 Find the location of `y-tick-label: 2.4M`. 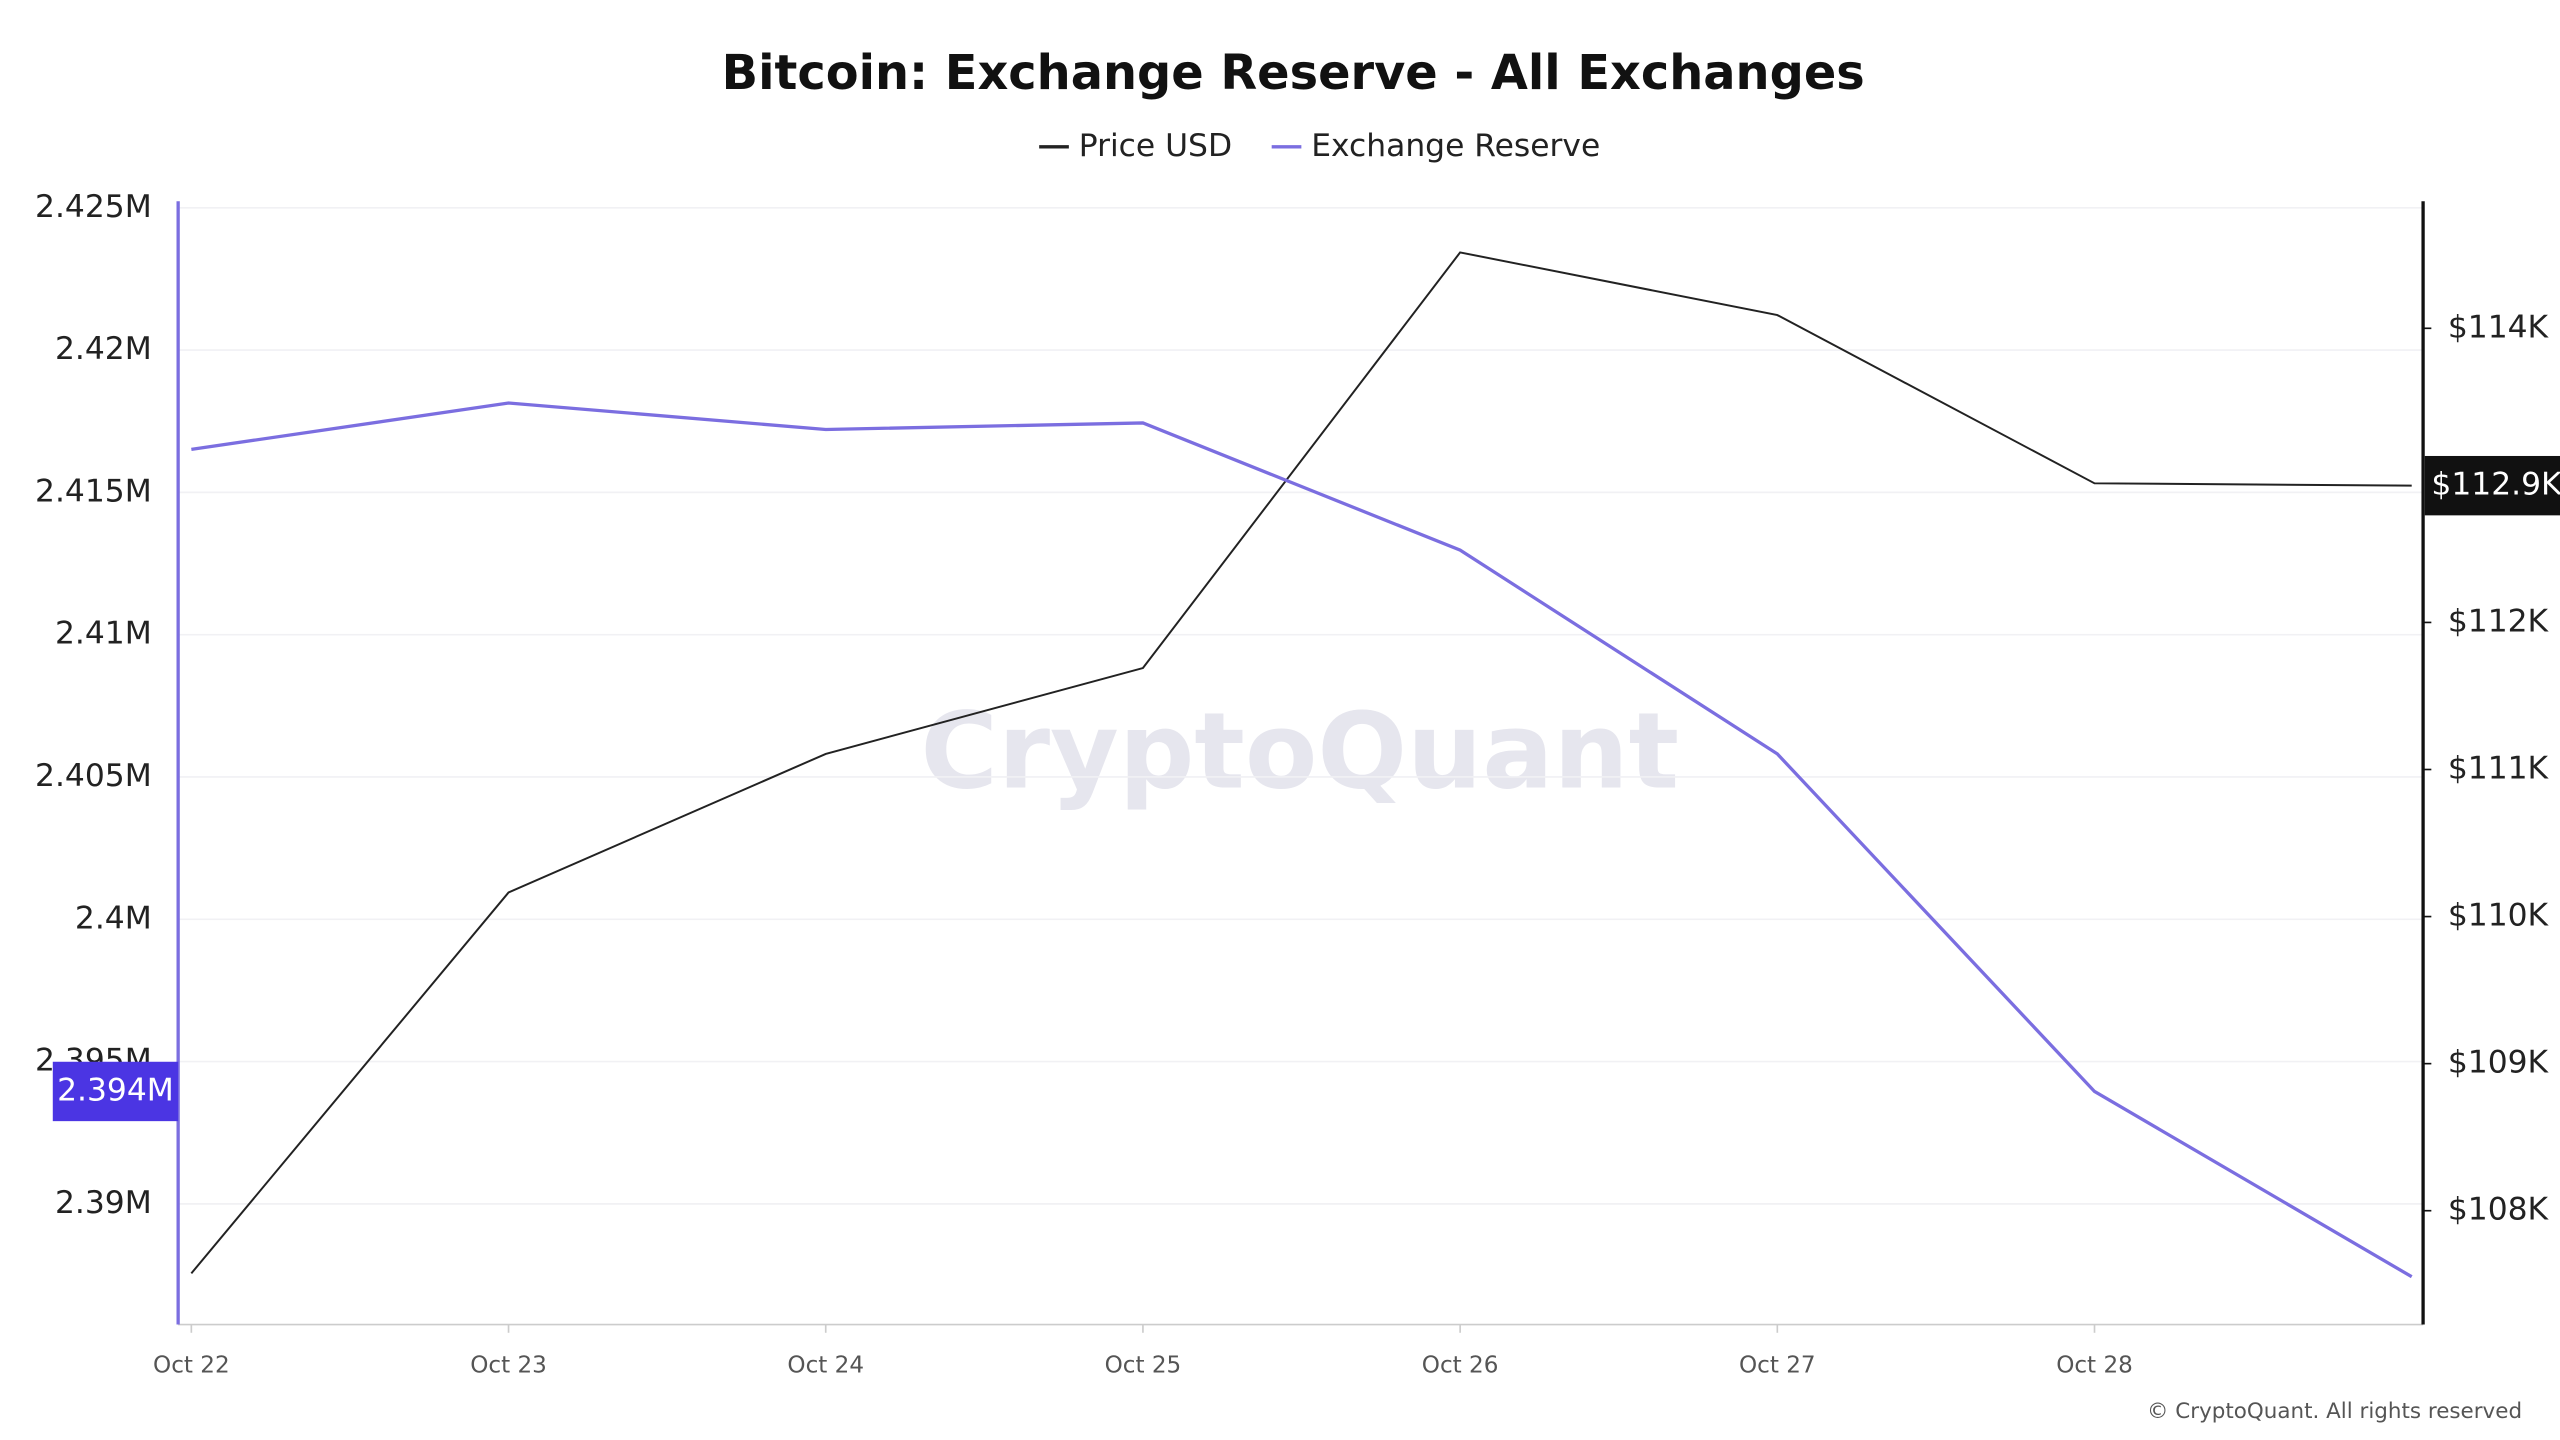

y-tick-label: 2.4M is located at coordinates (113, 918).